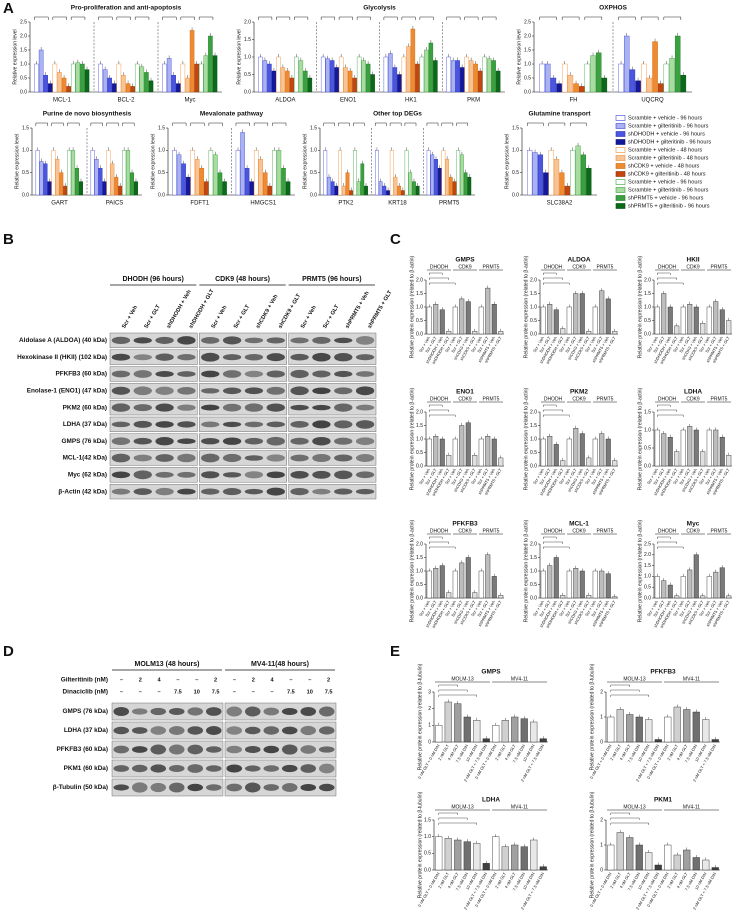  I want to click on legend-label: Scramble + vehicle - 96 hours, so click(665, 182).